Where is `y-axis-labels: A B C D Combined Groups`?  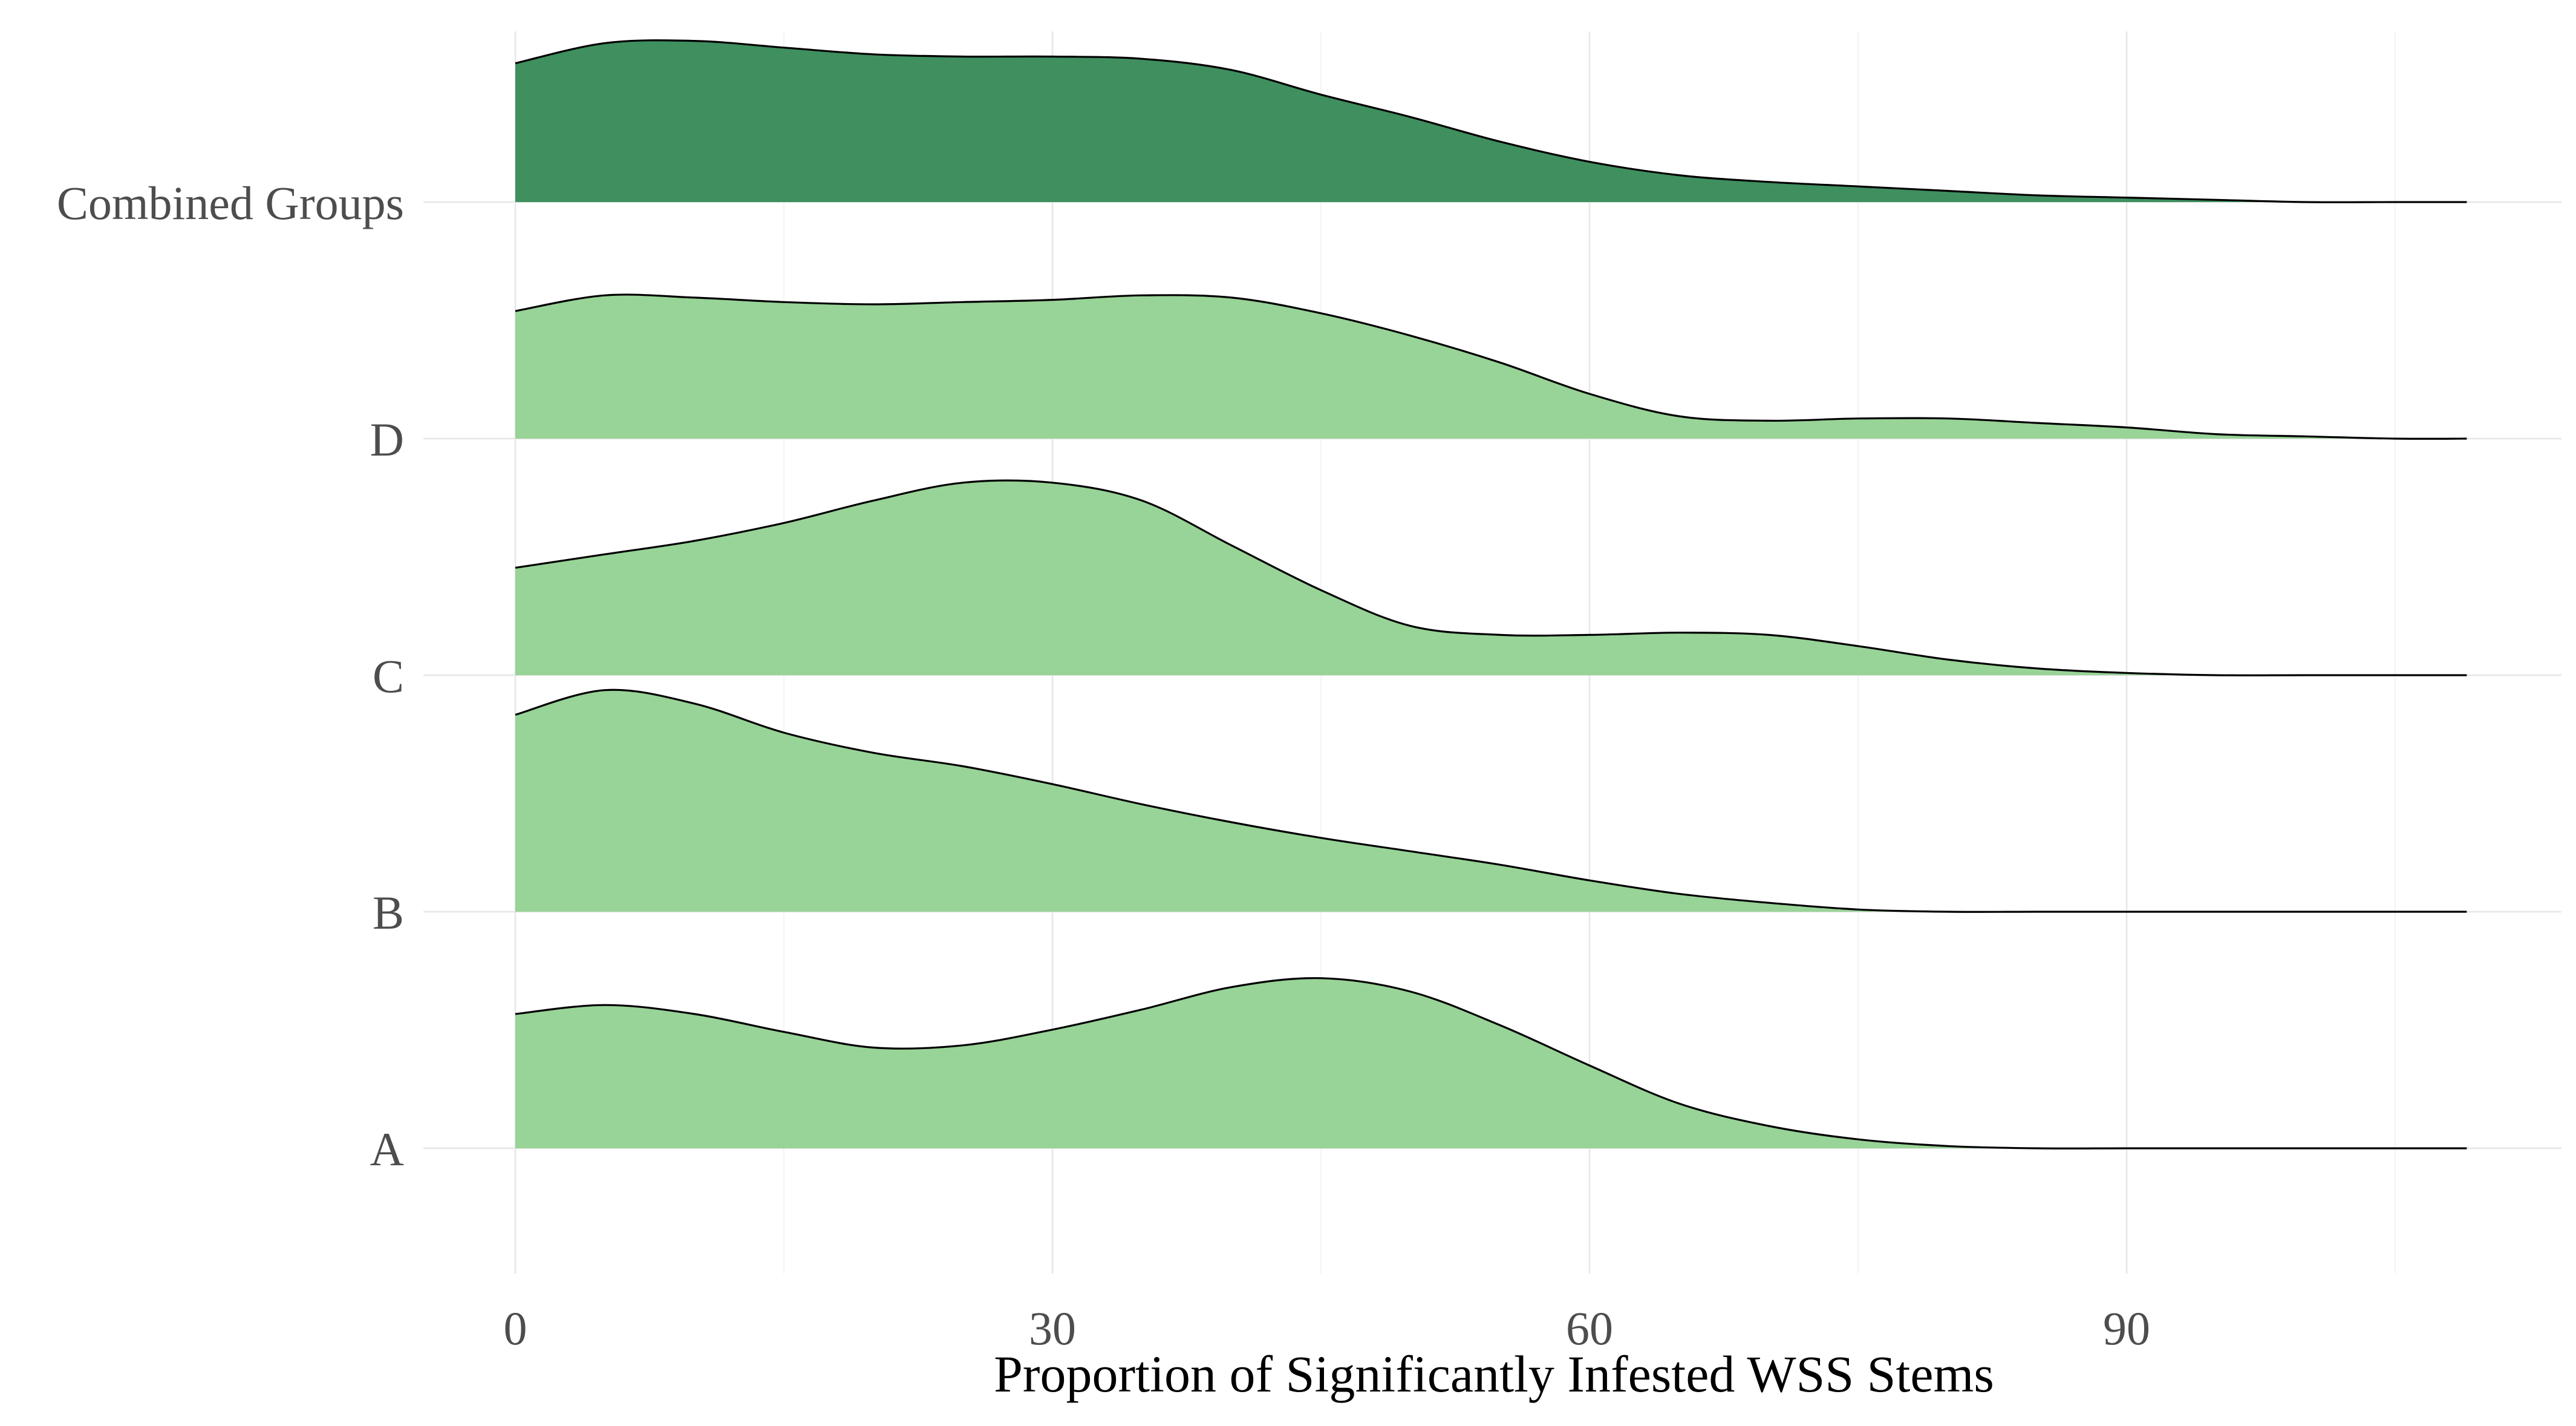 y-axis-labels: A B C D Combined Groups is located at coordinates (230, 677).